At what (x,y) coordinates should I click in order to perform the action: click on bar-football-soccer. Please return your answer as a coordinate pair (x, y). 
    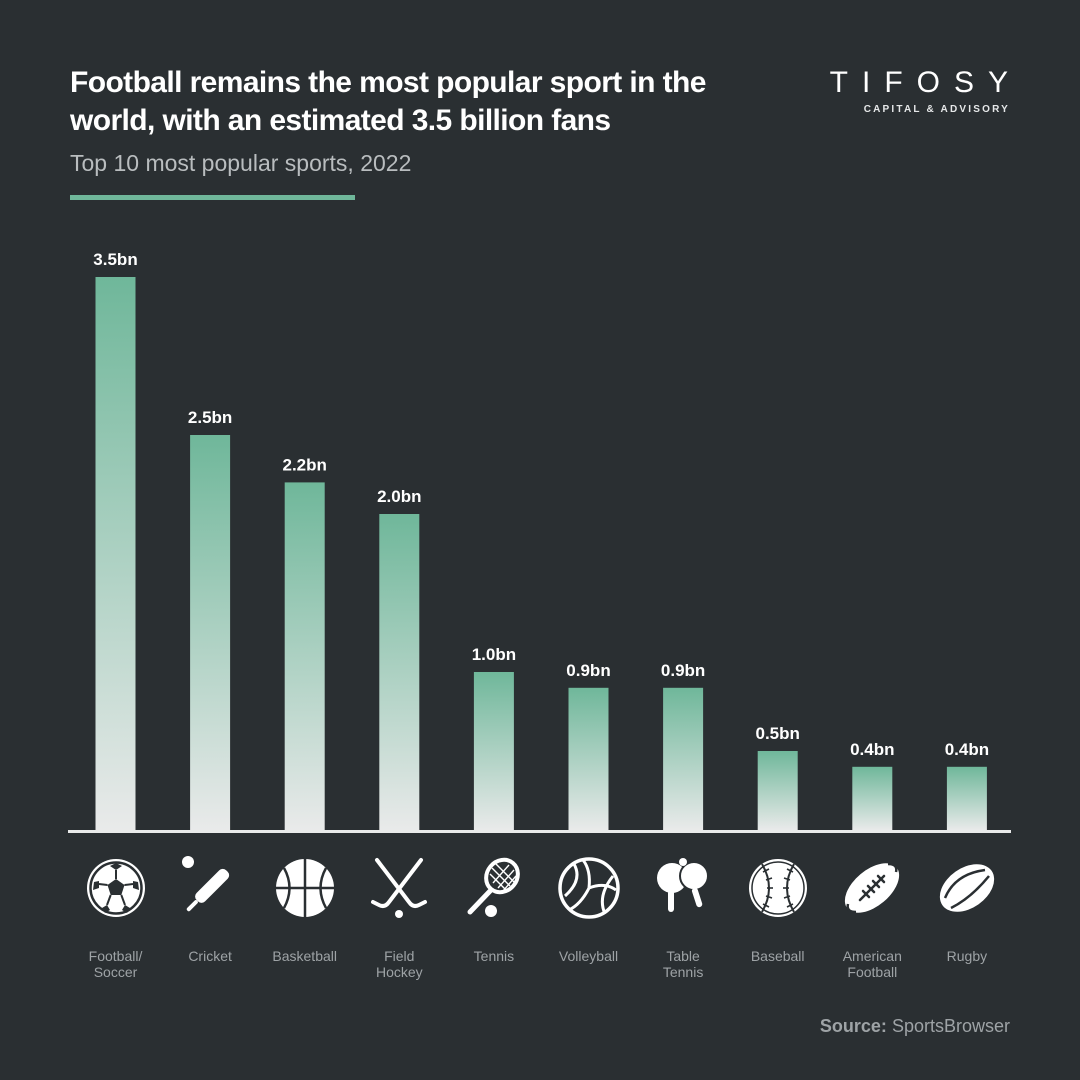
    Looking at the image, I should click on (115, 553).